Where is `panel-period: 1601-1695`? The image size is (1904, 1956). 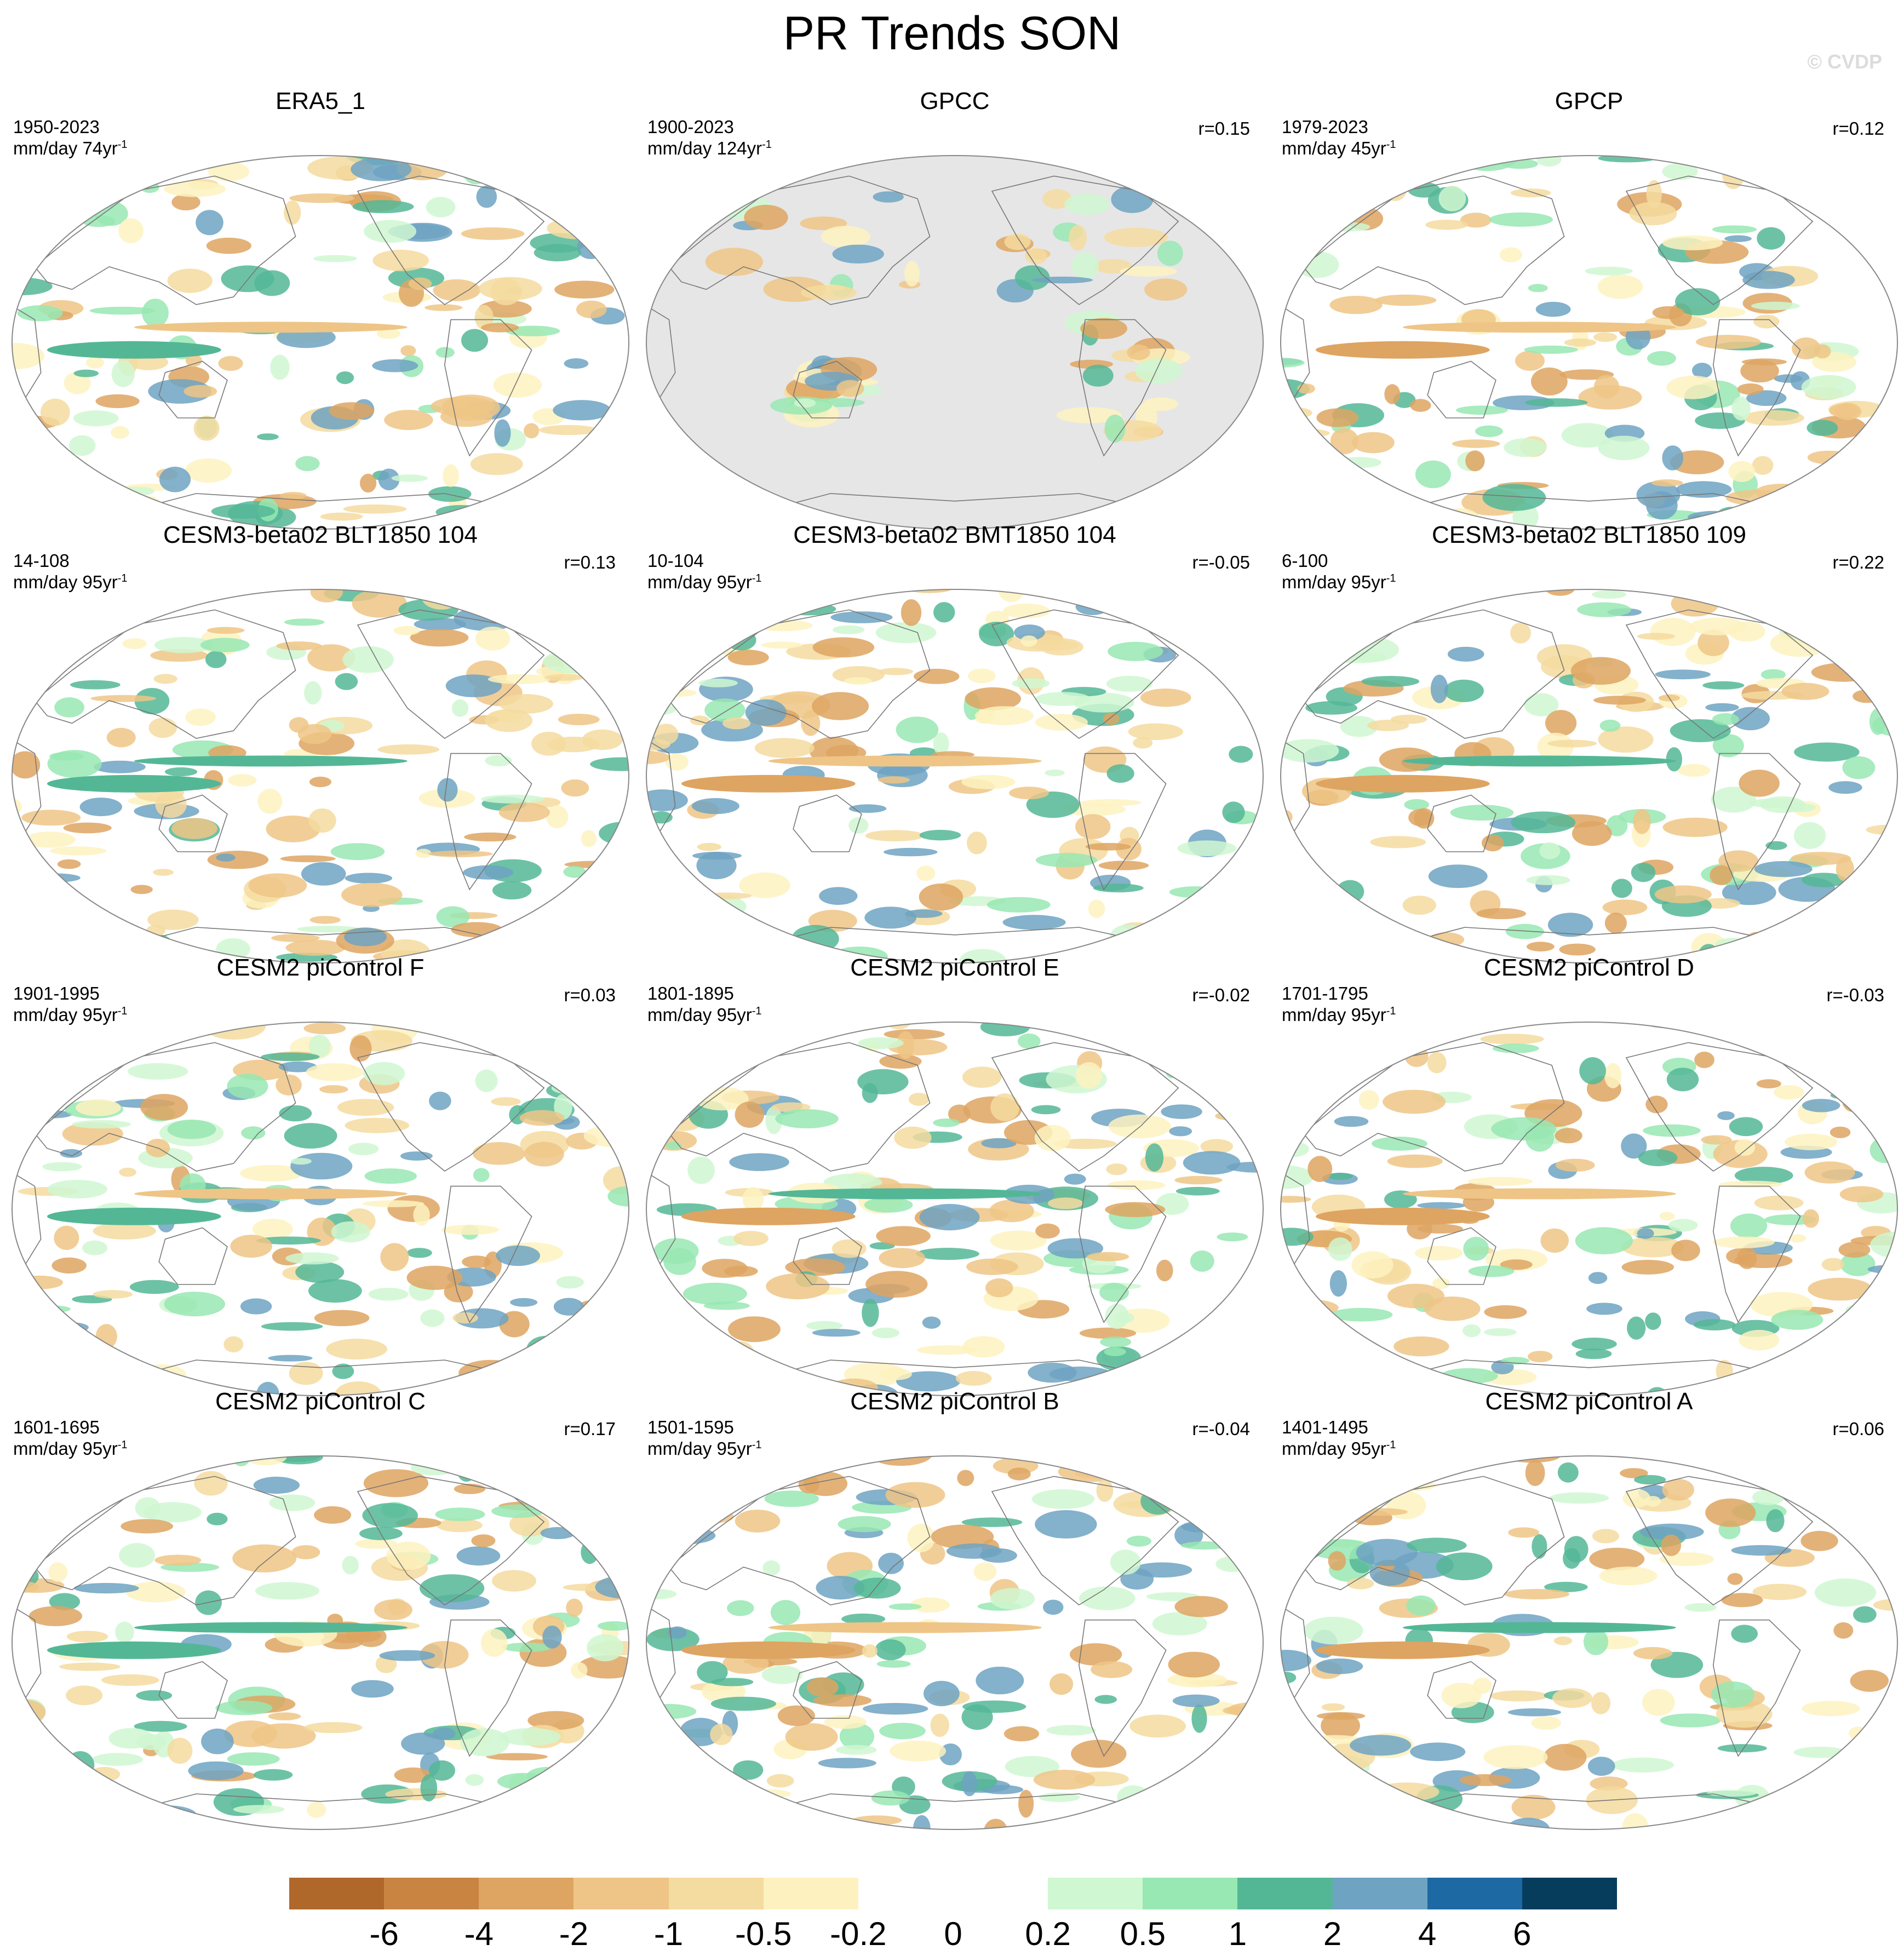
panel-period: 1601-1695 is located at coordinates (56, 1427).